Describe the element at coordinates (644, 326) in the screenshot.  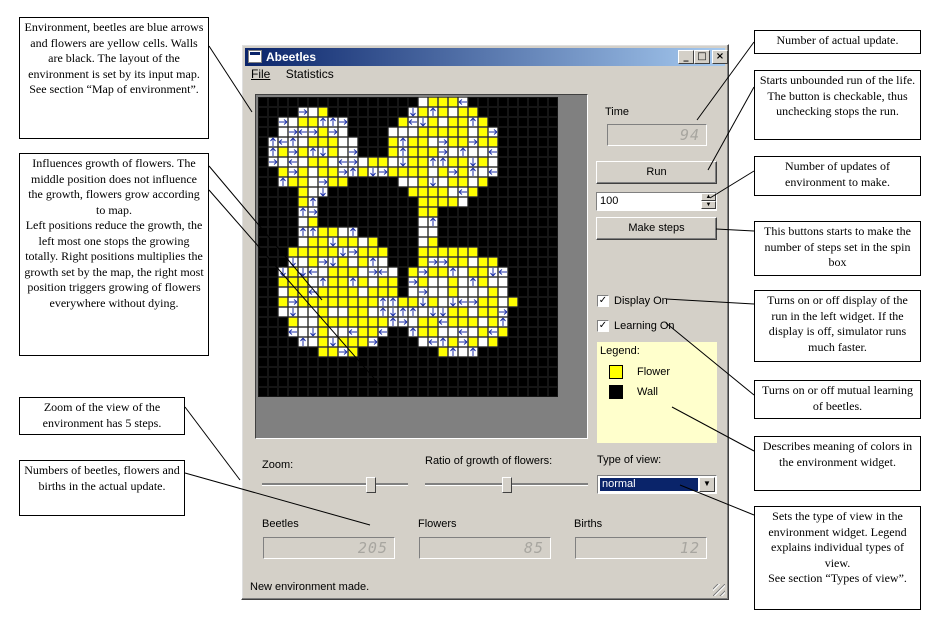
I see `learning-label: Learning On` at that location.